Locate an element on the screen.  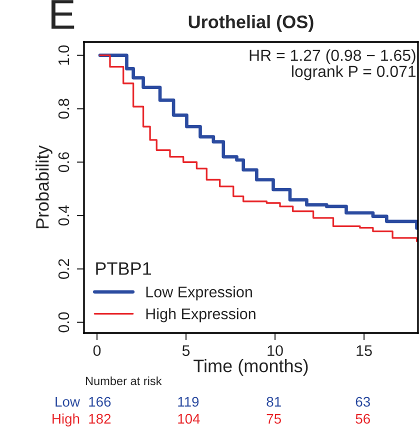
text: 119 is located at coordinates (188, 401).